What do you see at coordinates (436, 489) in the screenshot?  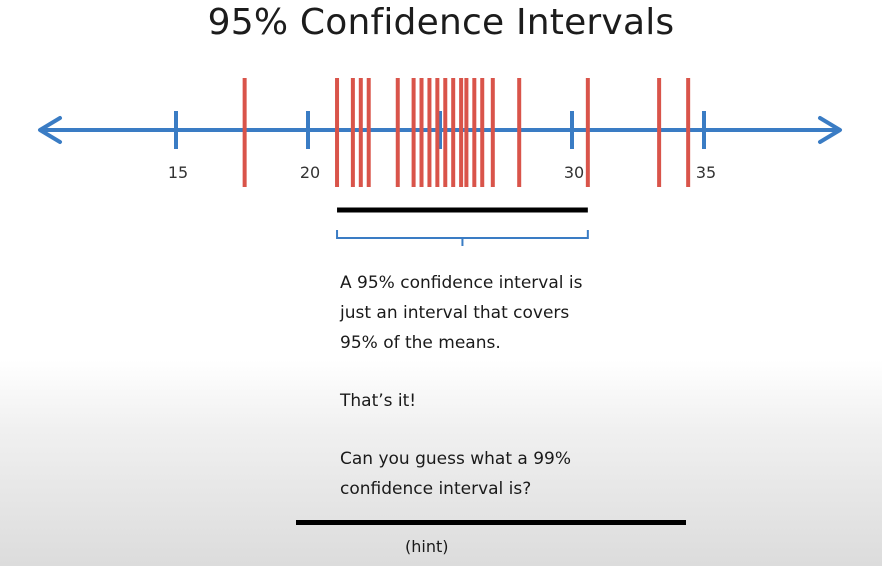 I see `caption-line: confidence interval is?` at bounding box center [436, 489].